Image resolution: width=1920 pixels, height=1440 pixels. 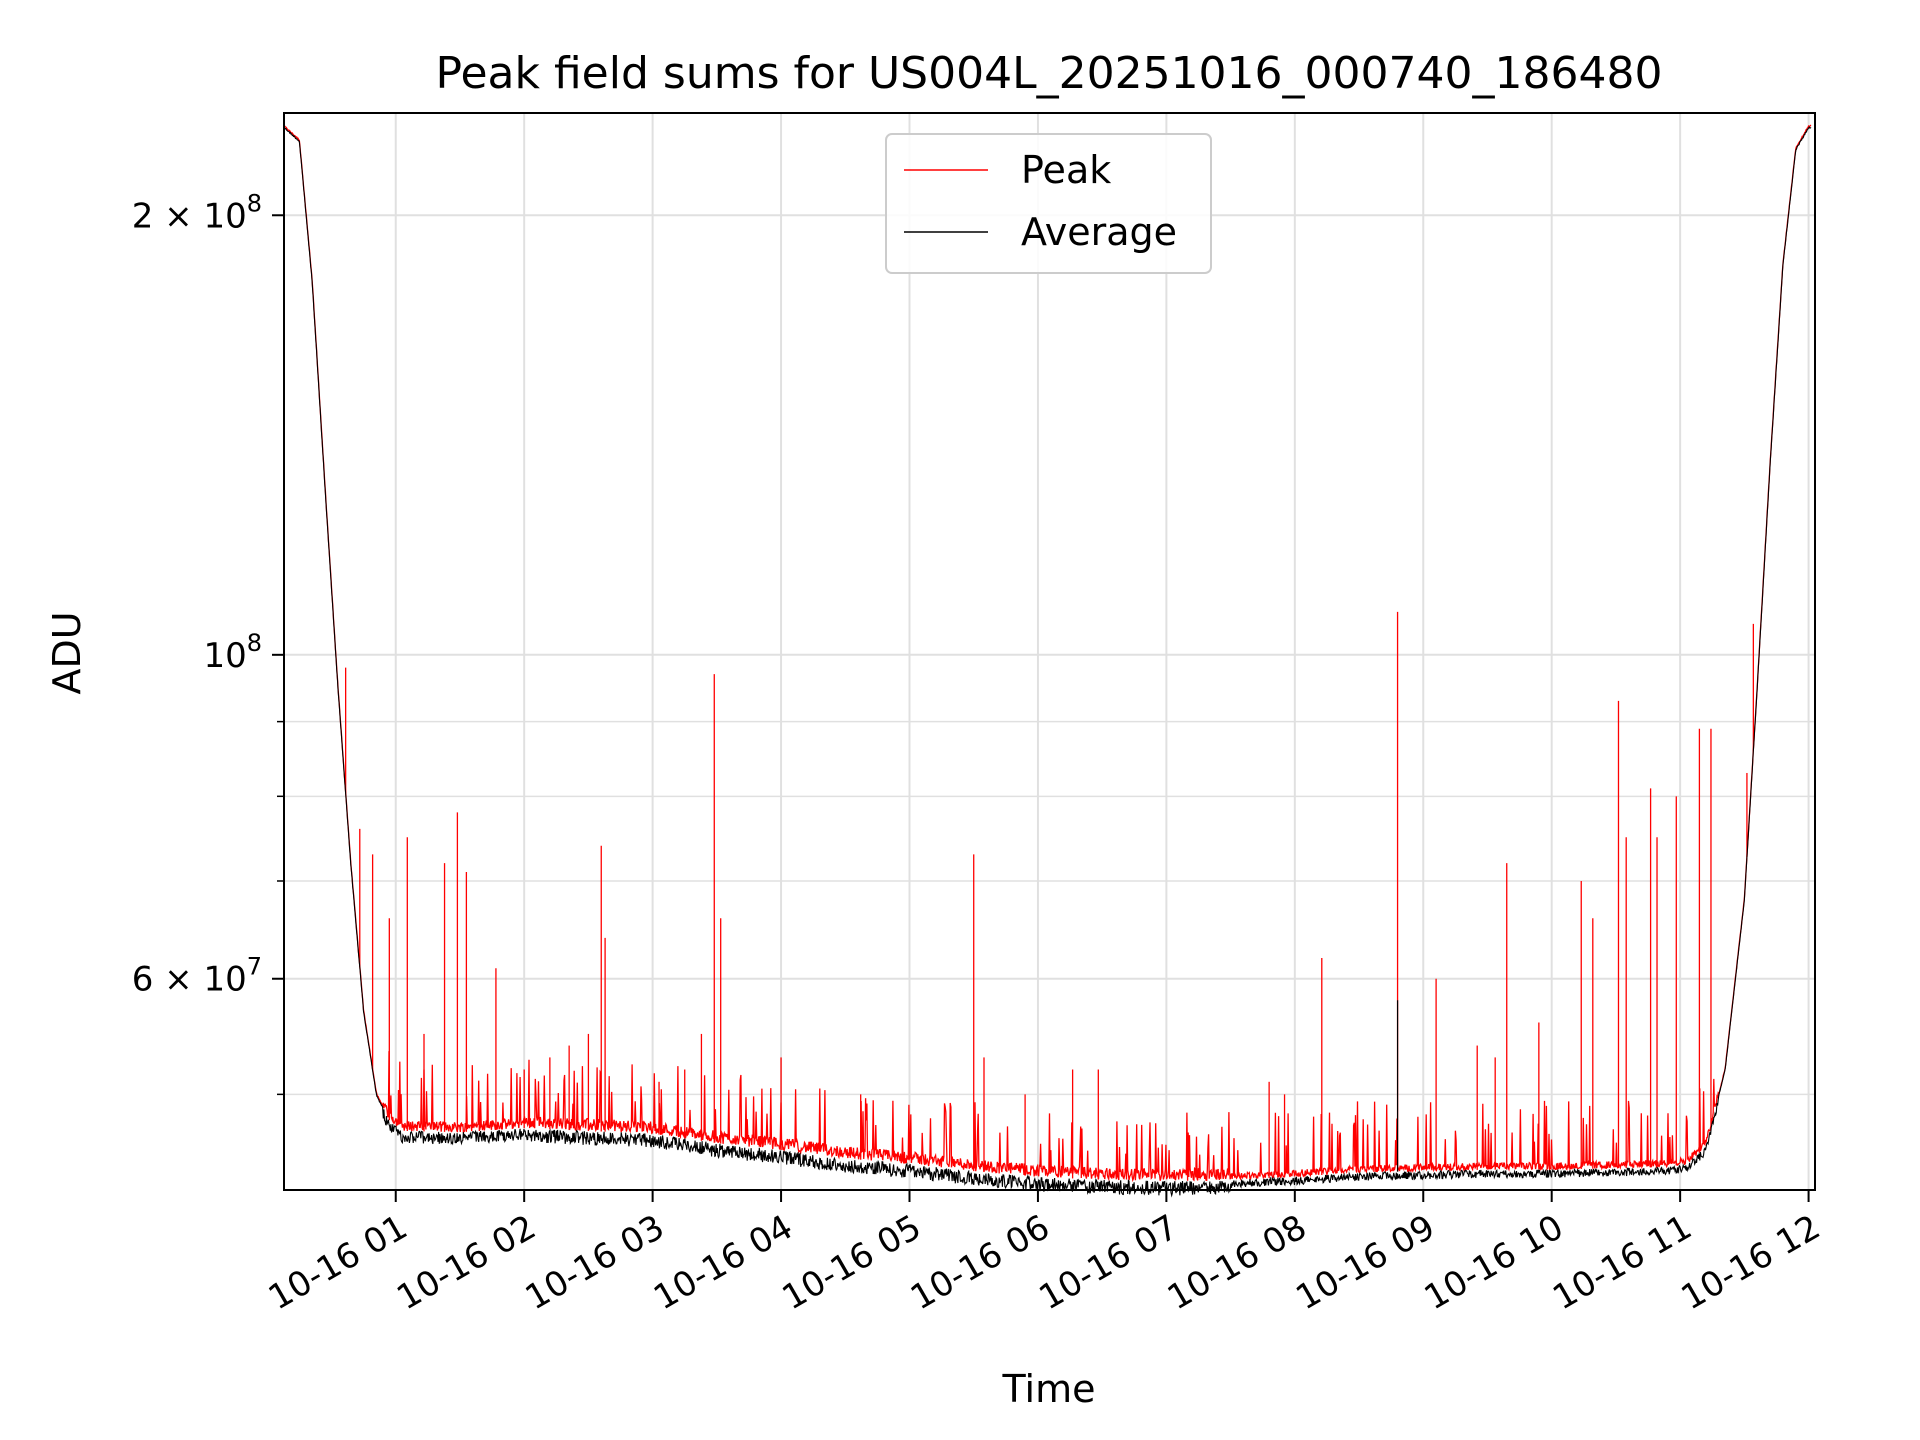 I want to click on legend-box, so click(x=1048, y=203).